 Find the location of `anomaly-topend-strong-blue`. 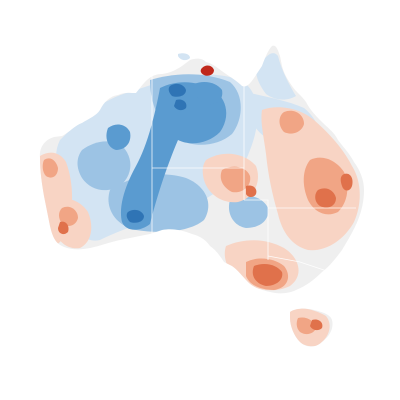

anomaly-topend-strong-blue is located at coordinates (208, 93).